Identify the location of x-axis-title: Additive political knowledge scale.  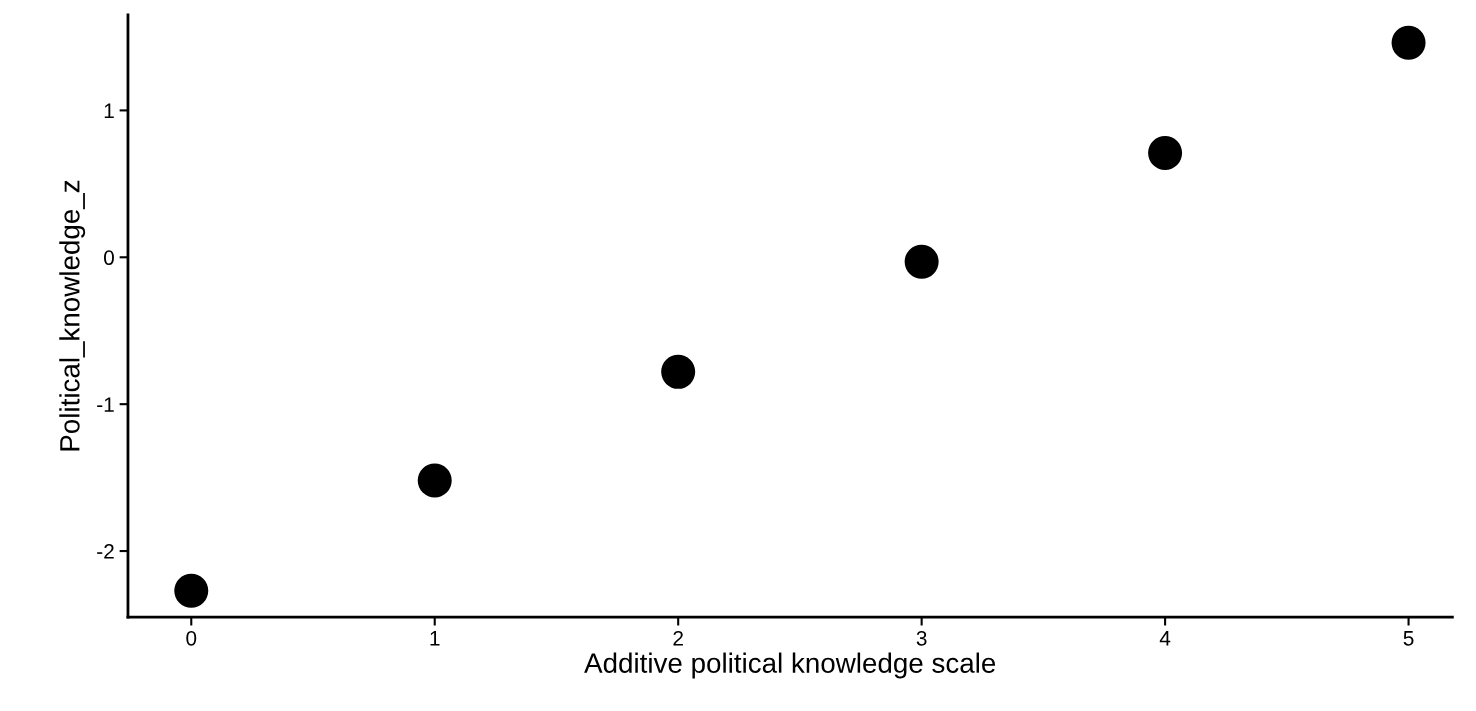
(790, 665).